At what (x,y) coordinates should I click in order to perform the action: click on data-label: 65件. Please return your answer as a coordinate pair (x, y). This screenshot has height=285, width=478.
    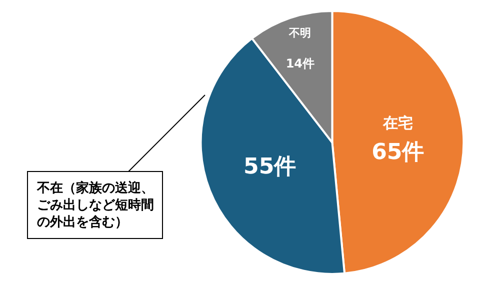
    Looking at the image, I should click on (398, 153).